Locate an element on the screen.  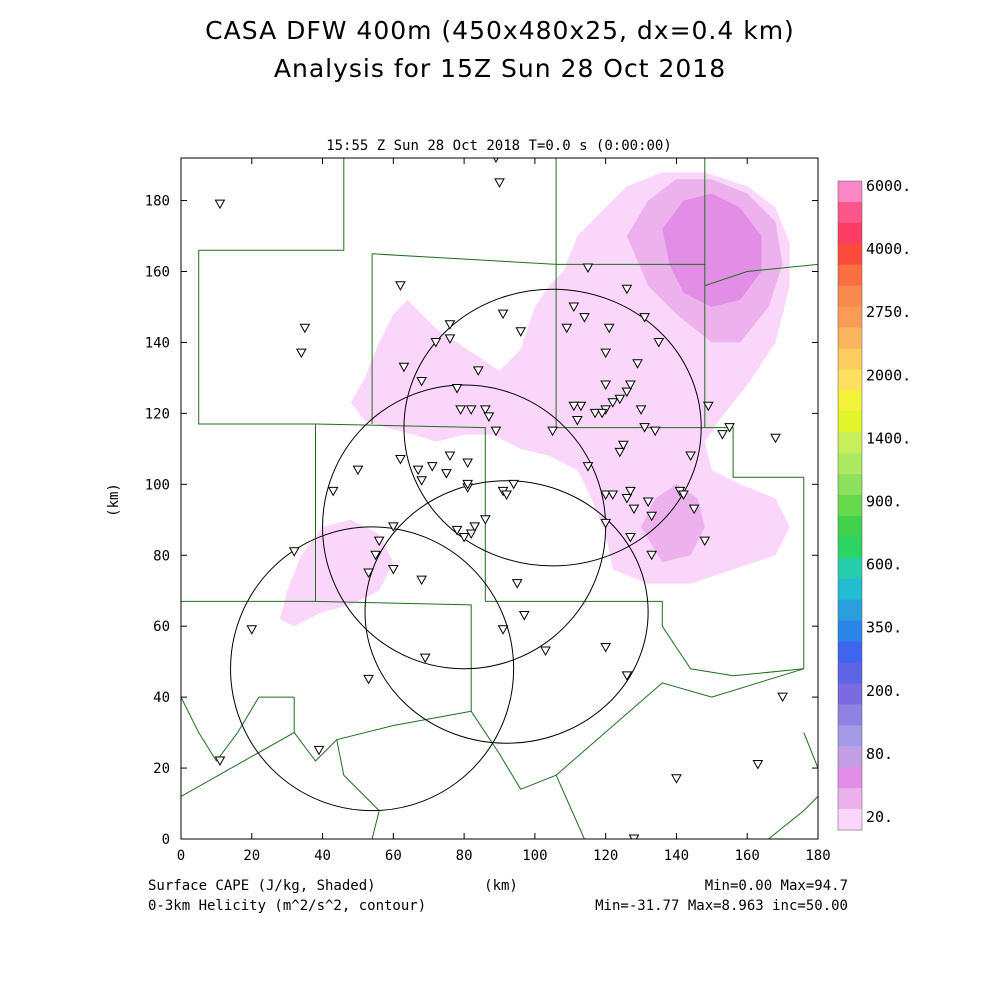
y-tick-label: 40 is located at coordinates (161, 698).